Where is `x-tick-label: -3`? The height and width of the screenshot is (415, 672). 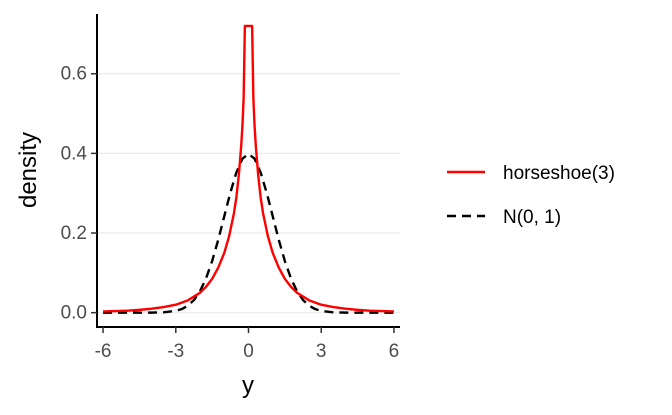 x-tick-label: -3 is located at coordinates (175, 351).